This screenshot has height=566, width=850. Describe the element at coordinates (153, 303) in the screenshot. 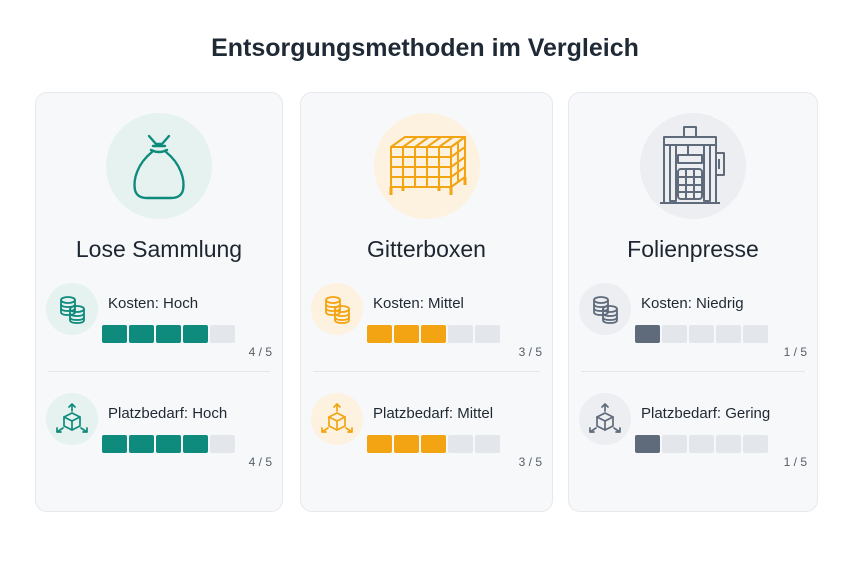

I see `metric-label: Kosten: Hoch` at that location.